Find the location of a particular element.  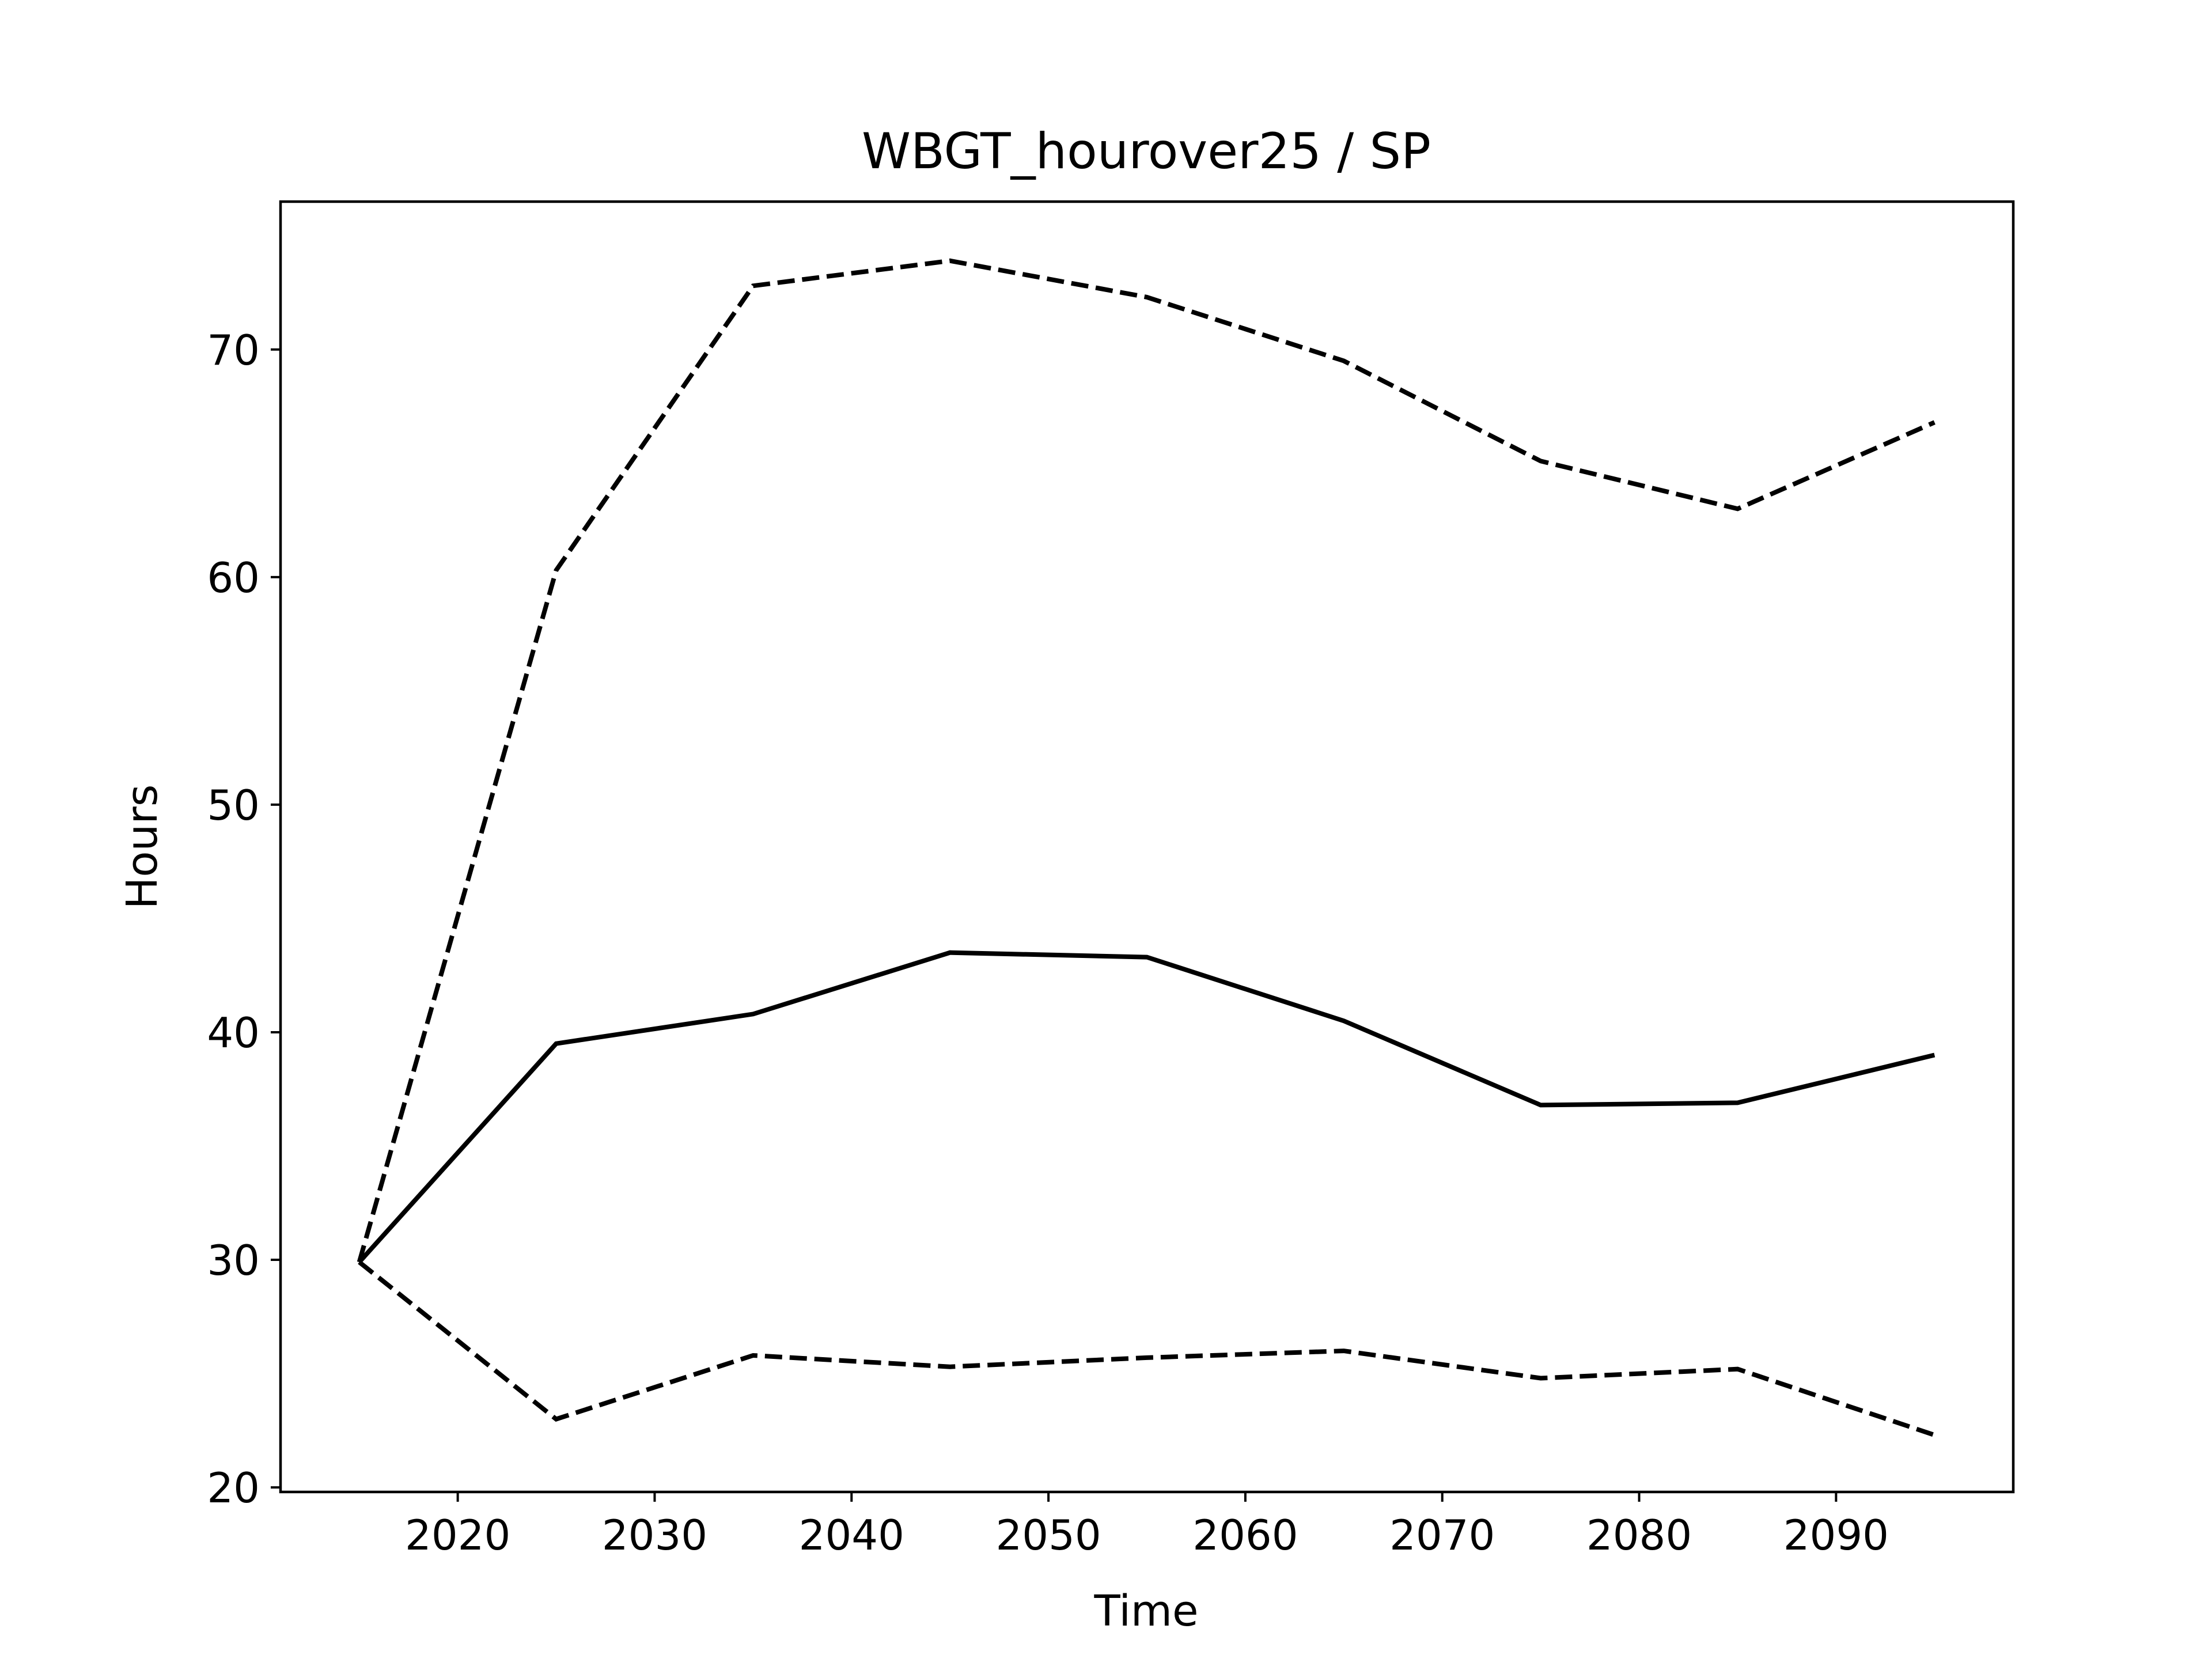

x-tick-label: 2030 is located at coordinates (654, 1535).